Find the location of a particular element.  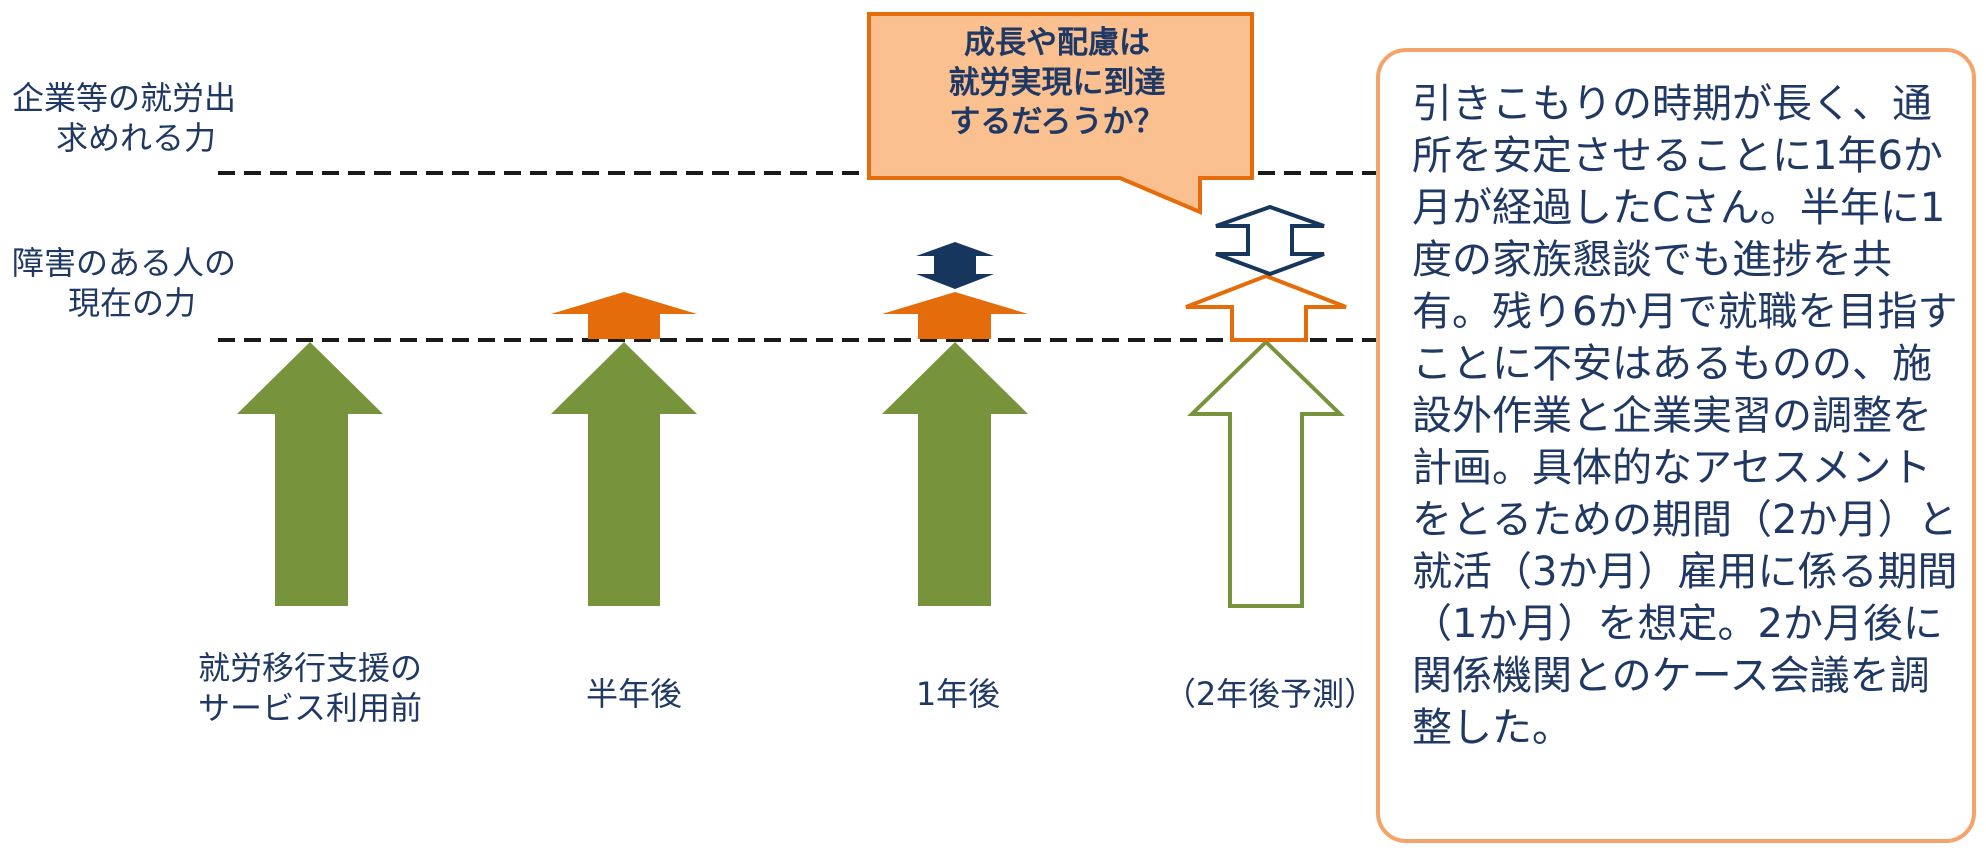

required-ability-label-line-2: 求めれる力 is located at coordinates (136, 138).